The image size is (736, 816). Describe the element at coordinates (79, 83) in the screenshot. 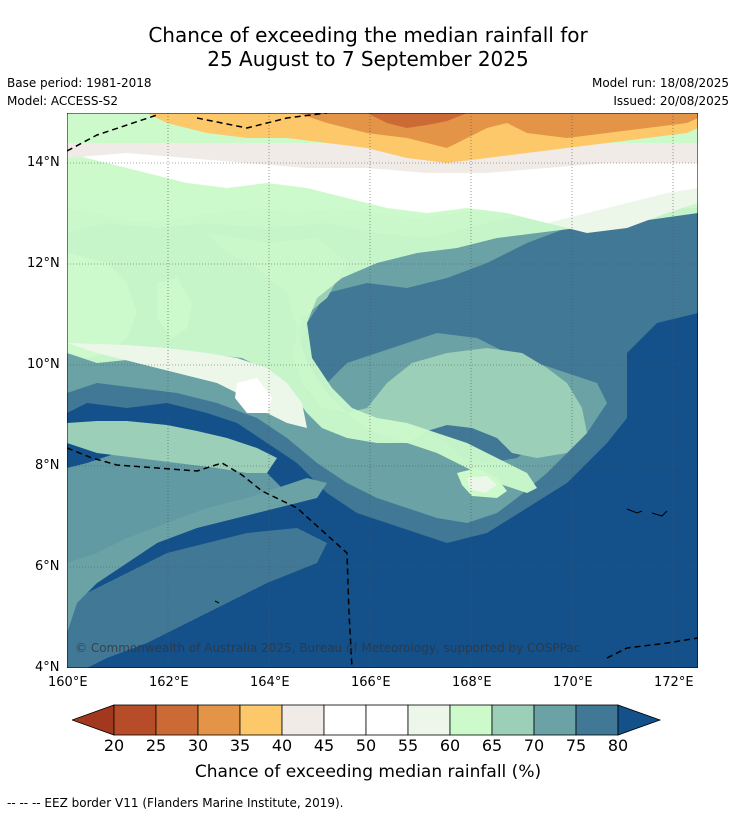

I see `base-period: Base period: 1981-2018` at that location.